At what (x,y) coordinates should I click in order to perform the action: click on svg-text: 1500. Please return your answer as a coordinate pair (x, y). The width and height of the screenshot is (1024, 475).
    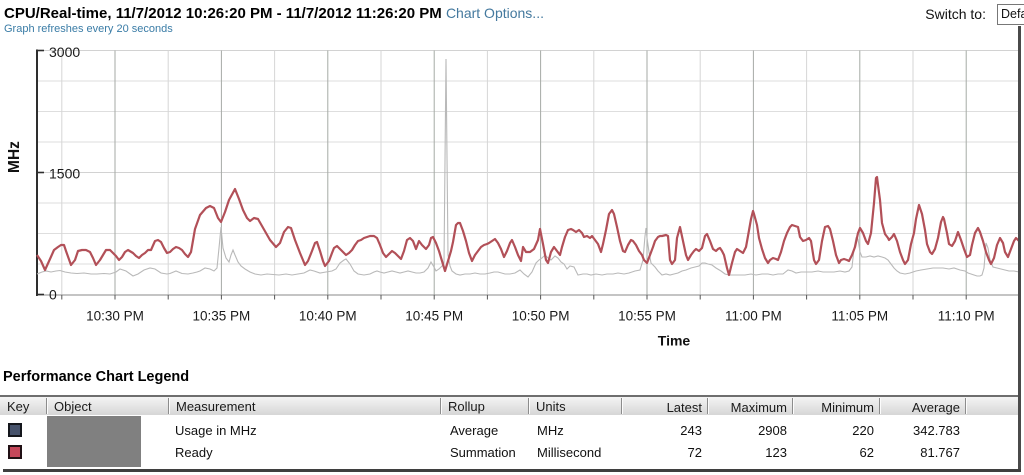
    Looking at the image, I should click on (64, 174).